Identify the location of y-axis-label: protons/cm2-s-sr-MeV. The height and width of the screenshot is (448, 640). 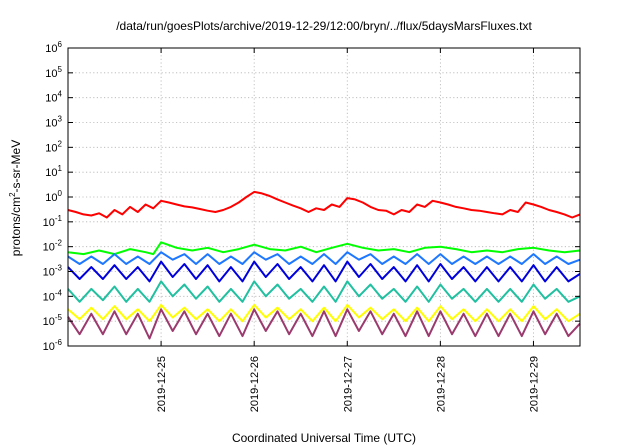
(15, 198).